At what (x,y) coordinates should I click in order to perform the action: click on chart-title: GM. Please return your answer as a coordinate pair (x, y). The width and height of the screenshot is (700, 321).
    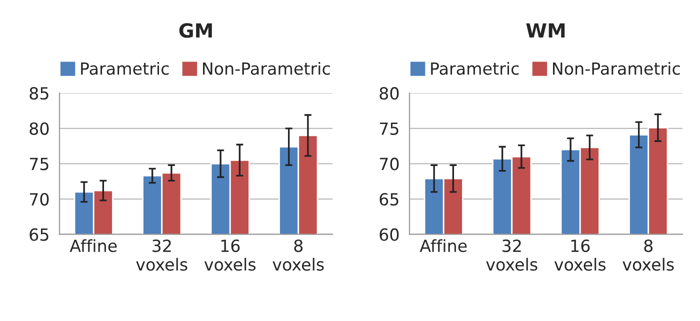
    Looking at the image, I should click on (195, 30).